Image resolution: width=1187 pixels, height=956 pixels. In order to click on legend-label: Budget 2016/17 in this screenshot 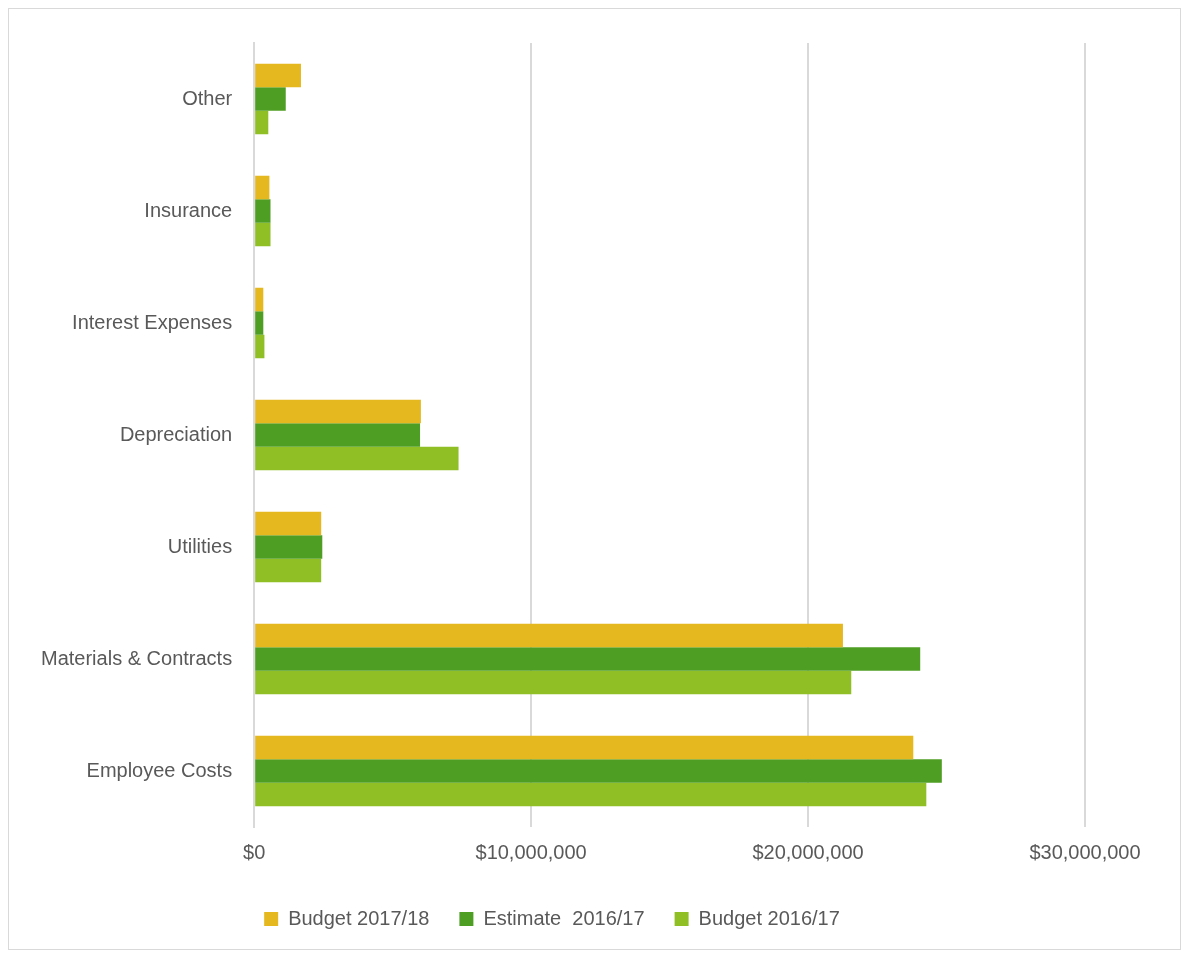, I will do `click(769, 917)`.